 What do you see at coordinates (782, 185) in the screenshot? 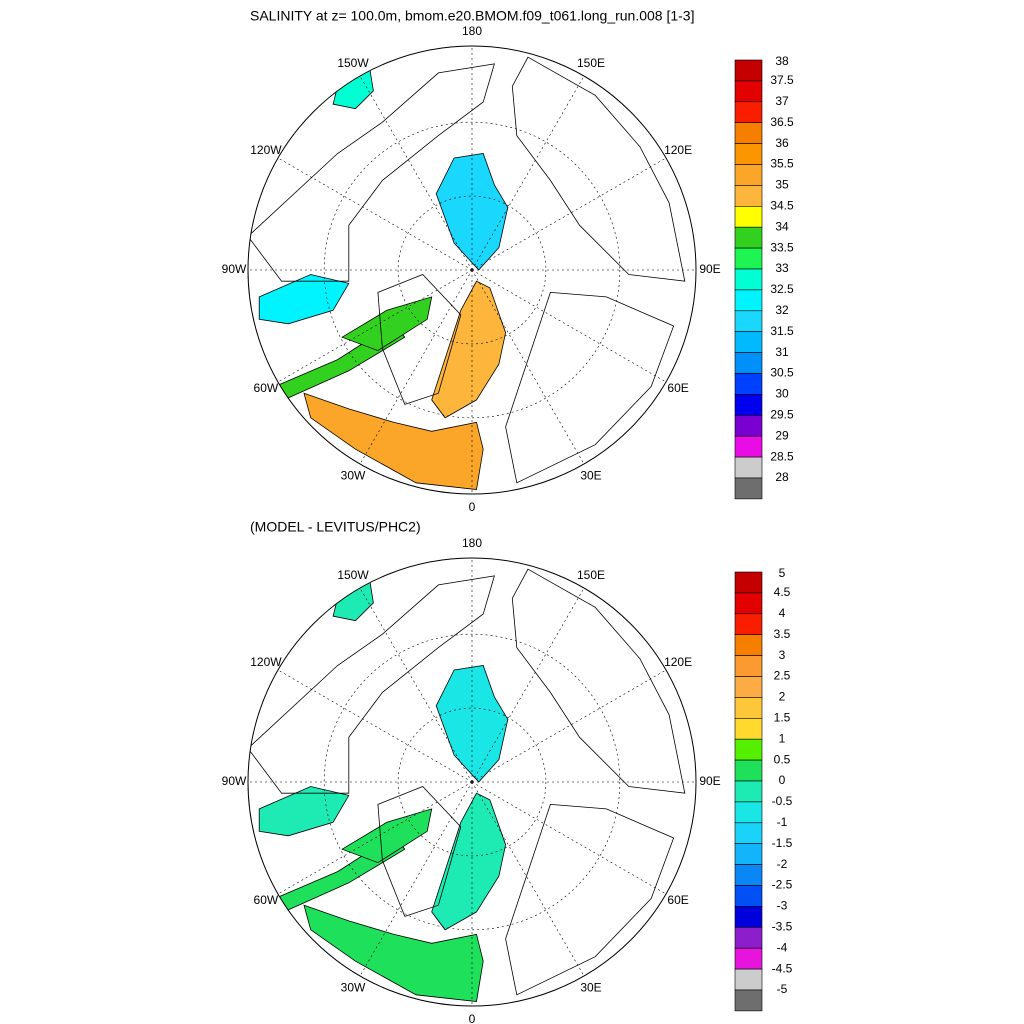
I see `colorbar-label: 35` at bounding box center [782, 185].